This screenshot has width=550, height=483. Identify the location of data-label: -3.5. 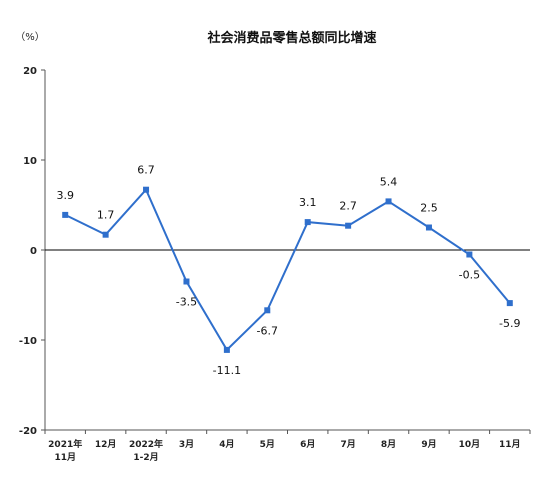
(186, 302).